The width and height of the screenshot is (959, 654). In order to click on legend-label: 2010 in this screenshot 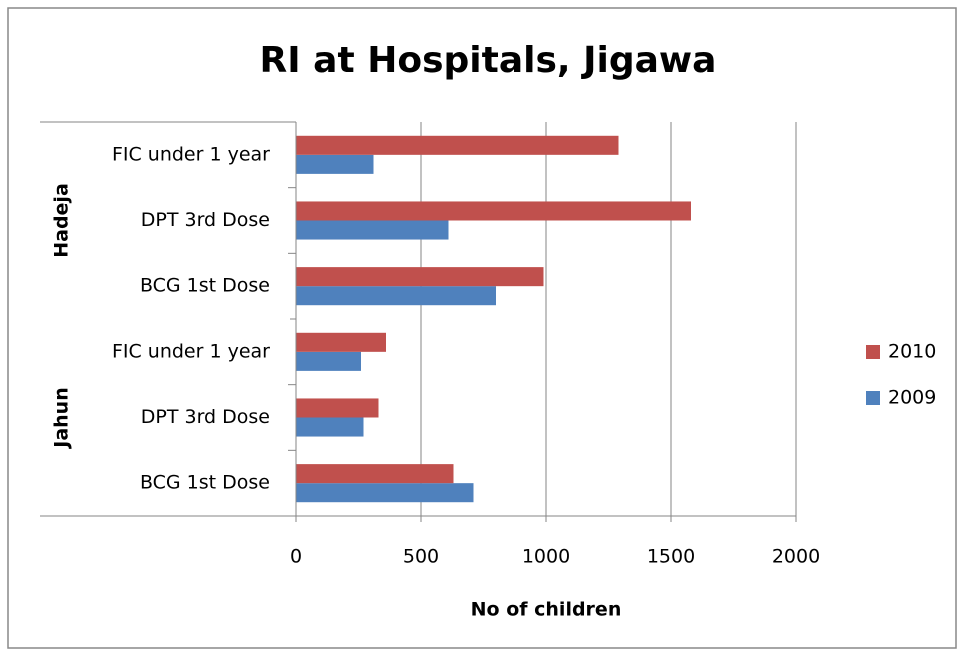, I will do `click(912, 352)`.